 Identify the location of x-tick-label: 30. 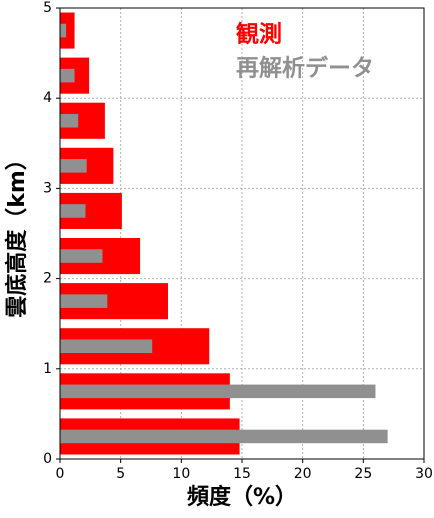
(424, 474).